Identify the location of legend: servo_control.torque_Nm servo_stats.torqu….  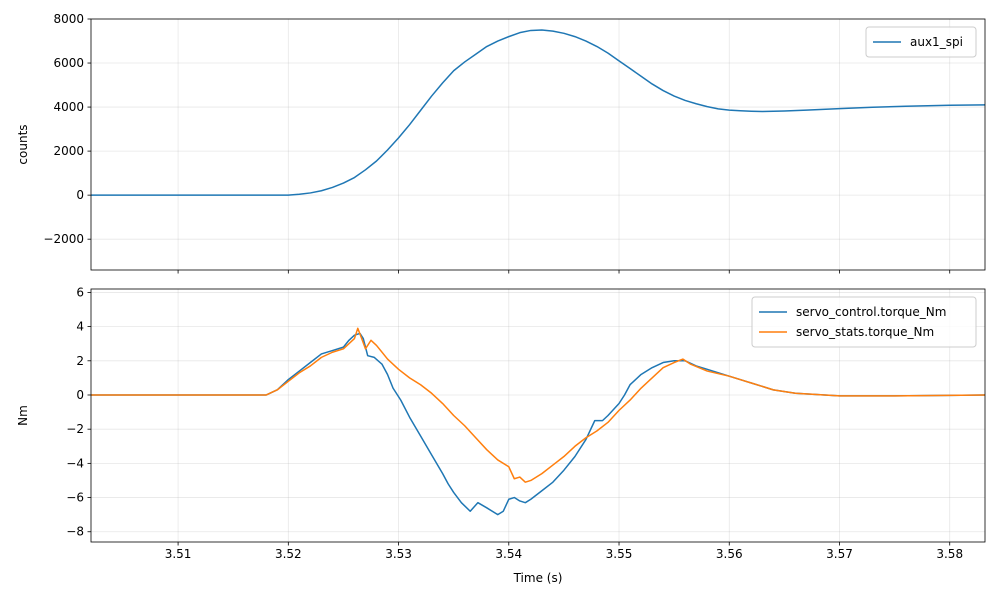
(864, 322).